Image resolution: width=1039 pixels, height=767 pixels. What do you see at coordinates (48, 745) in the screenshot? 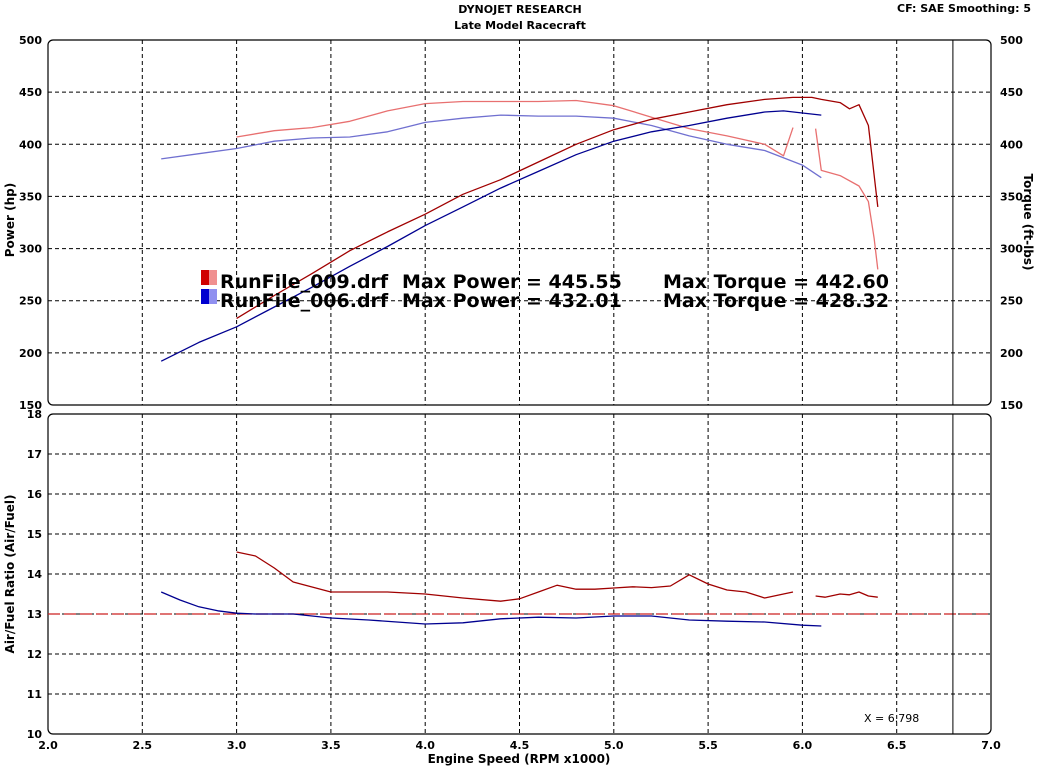
I see `x-tick-label: 2.0` at bounding box center [48, 745].